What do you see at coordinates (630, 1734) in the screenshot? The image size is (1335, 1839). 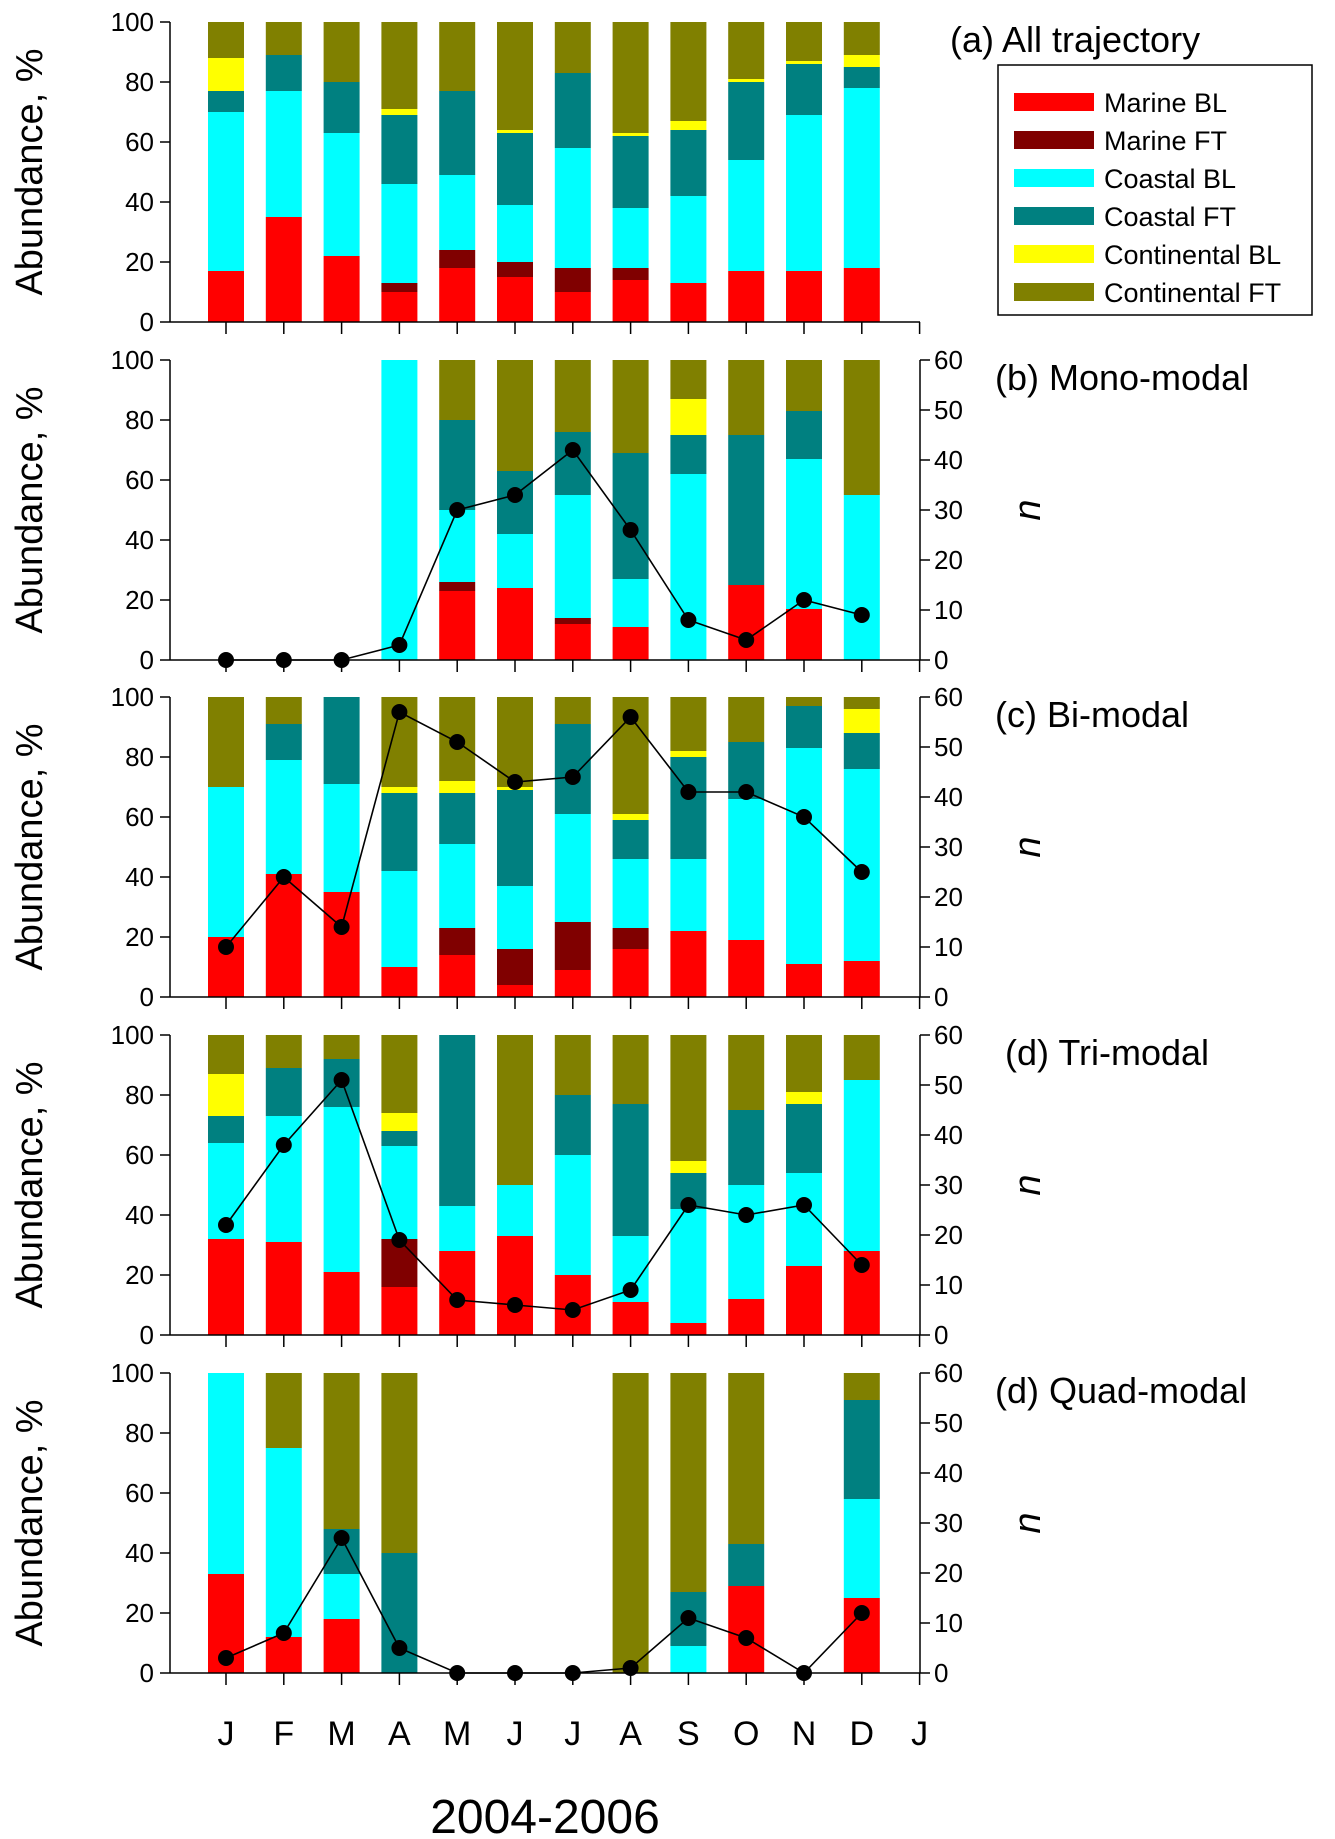 I see `x-tick-label-7: A` at bounding box center [630, 1734].